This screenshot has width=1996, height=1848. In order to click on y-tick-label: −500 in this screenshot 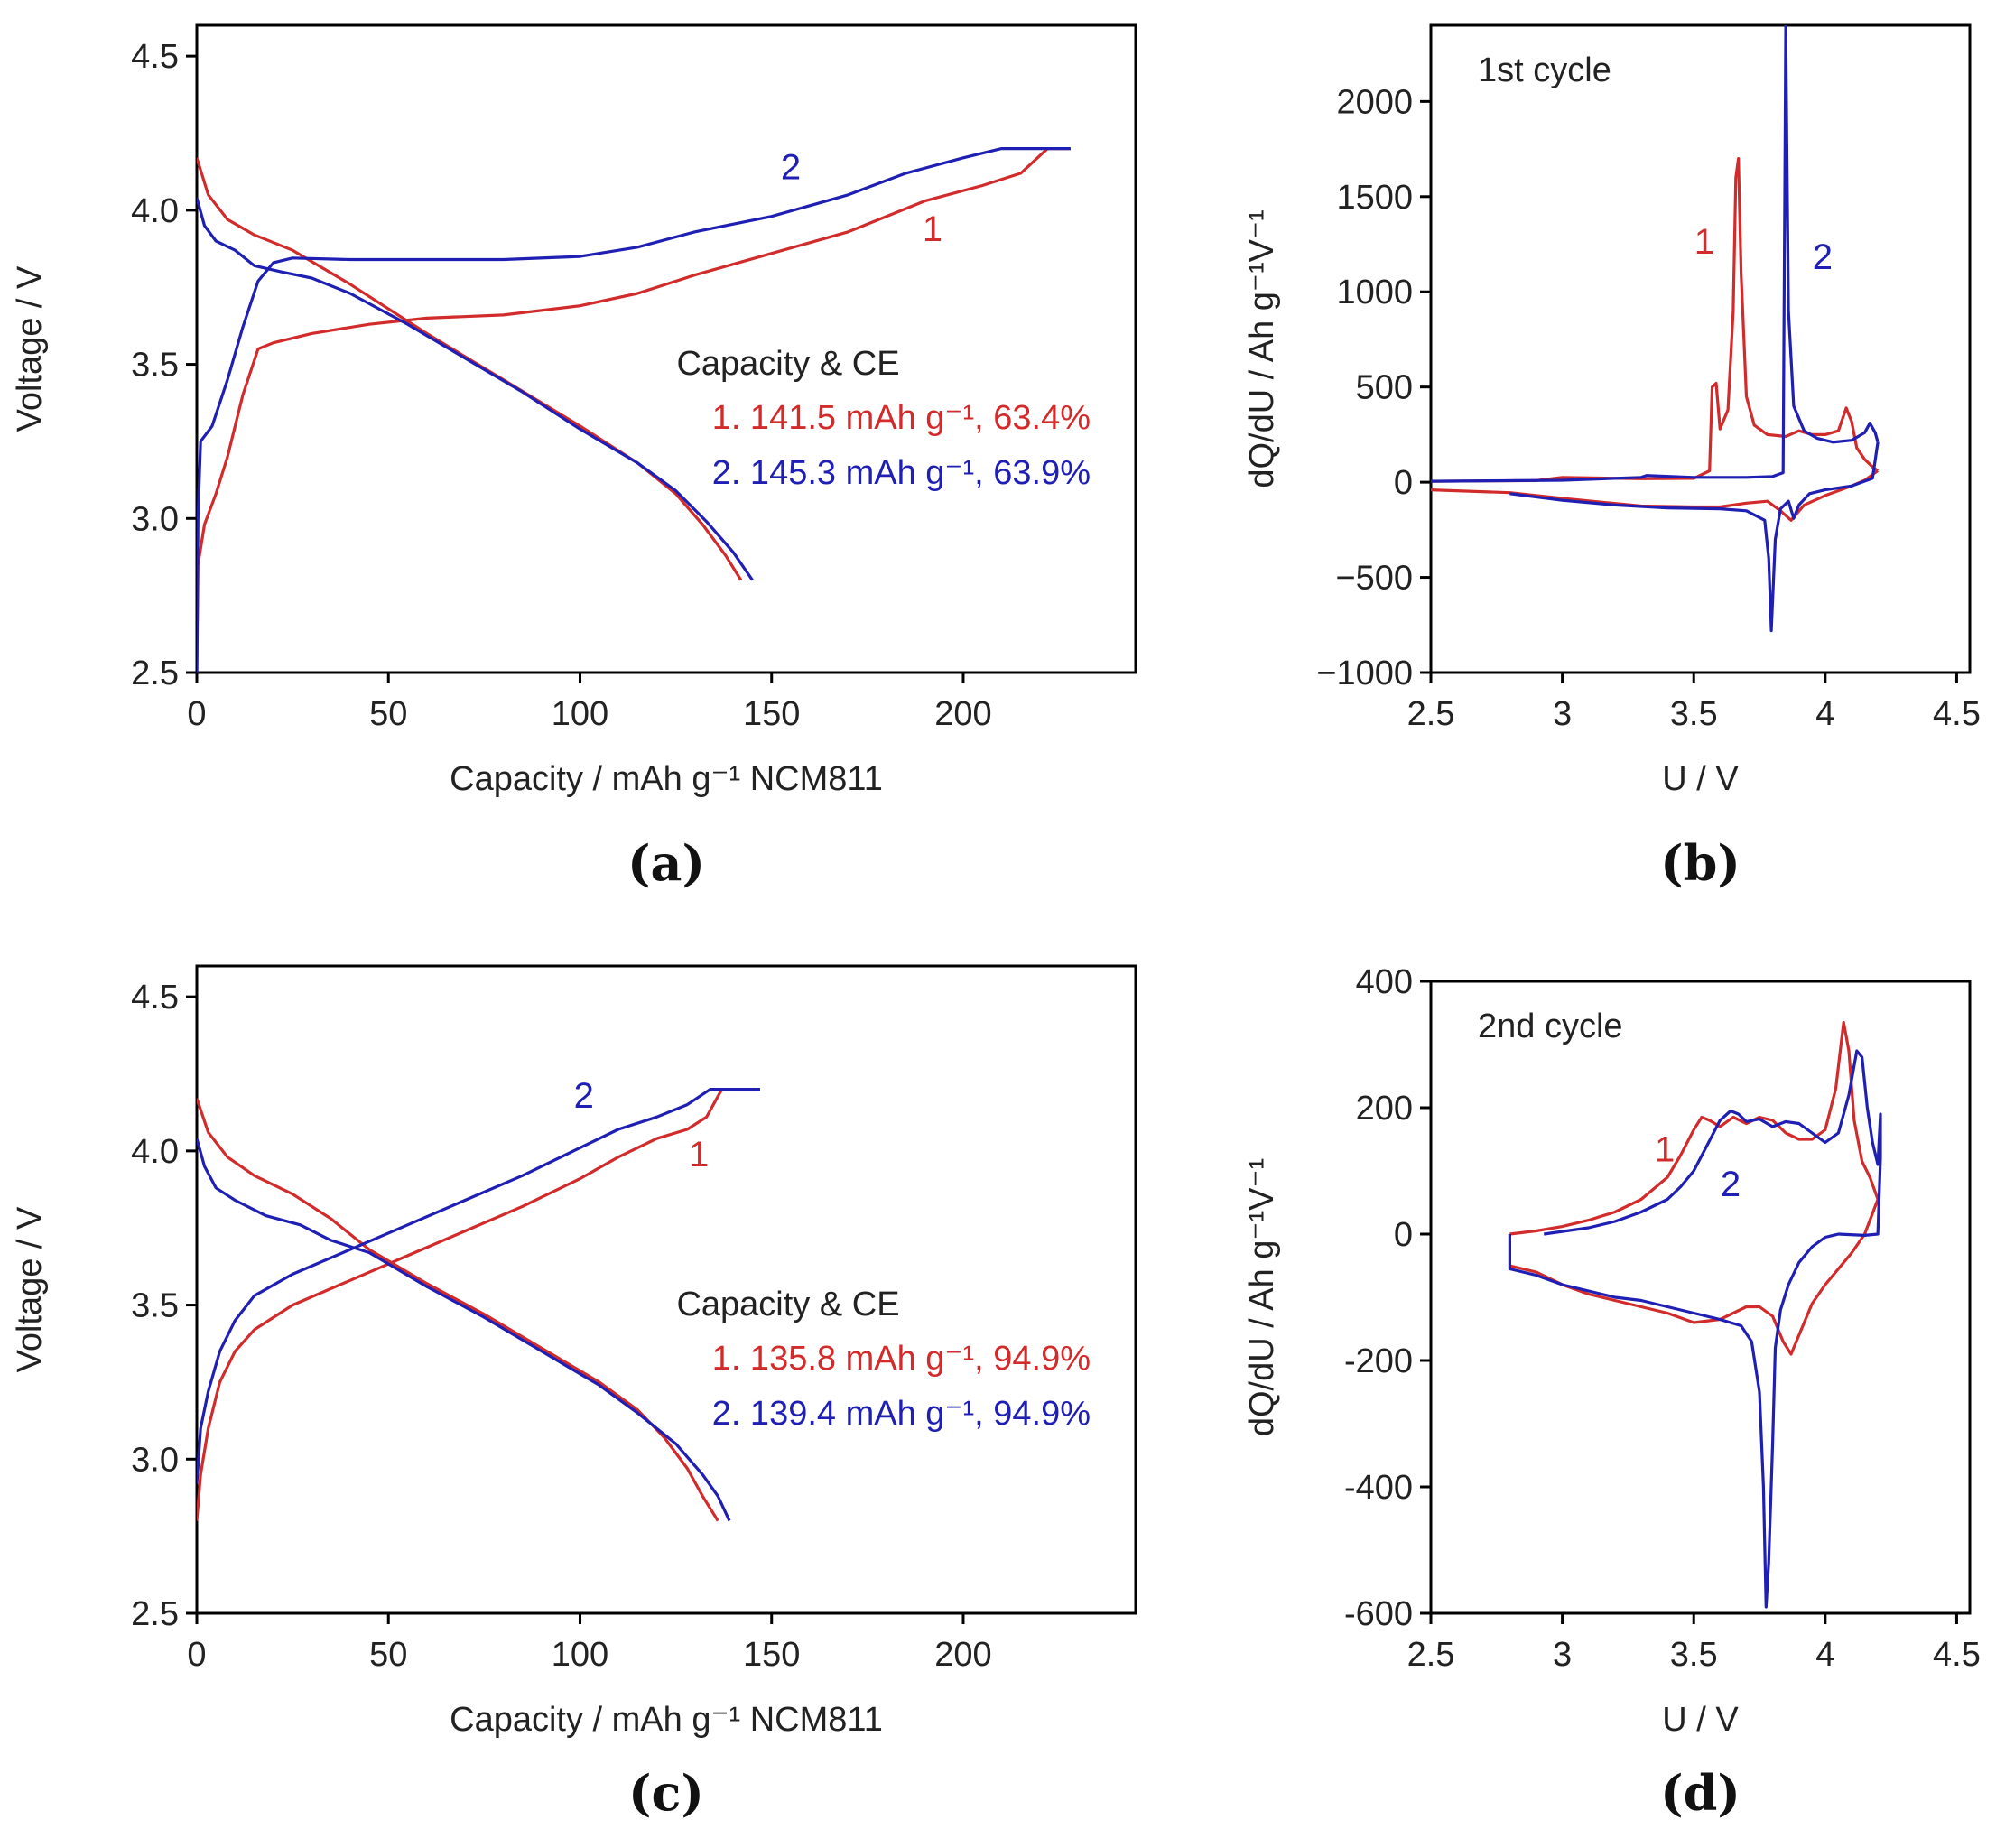, I will do `click(1374, 579)`.